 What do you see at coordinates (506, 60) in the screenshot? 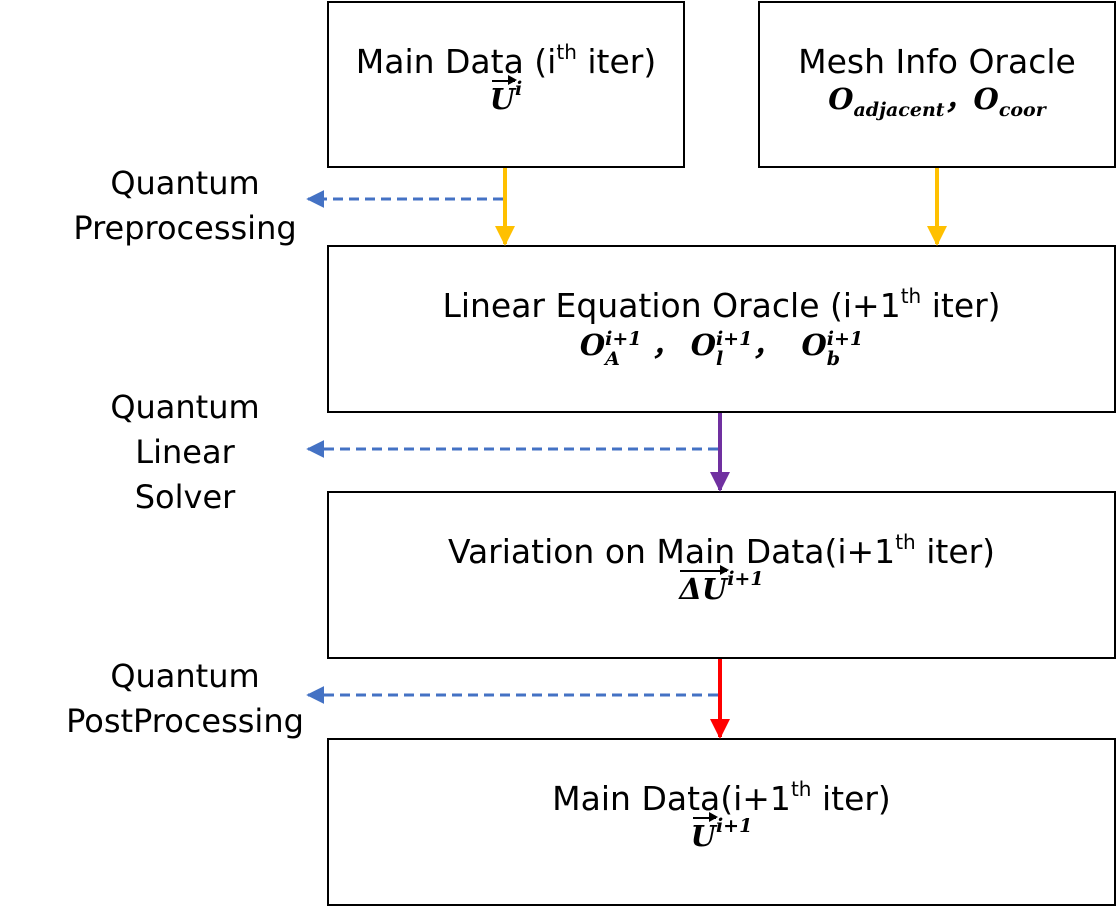
I see `main-data-i-title: Main Data (ith iter)` at bounding box center [506, 60].